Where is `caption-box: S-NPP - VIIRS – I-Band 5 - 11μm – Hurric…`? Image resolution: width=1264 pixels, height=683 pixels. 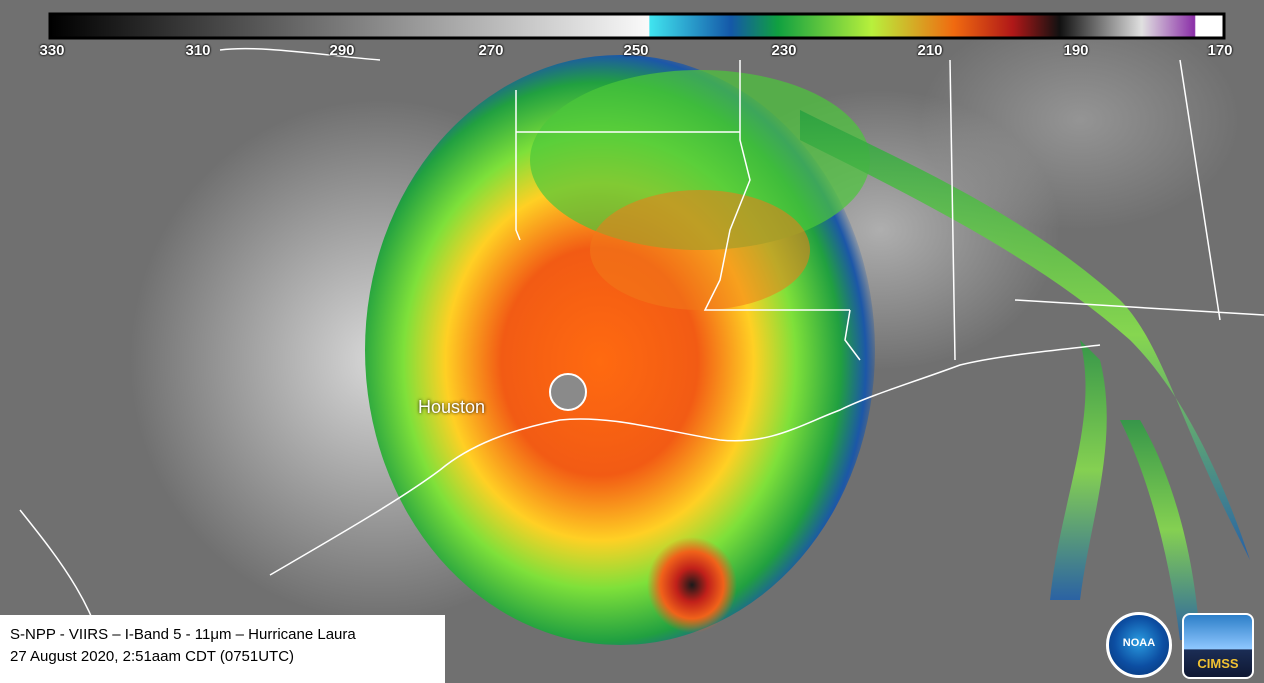
caption-box: S-NPP - VIIRS – I-Band 5 - 11μm – Hurric… is located at coordinates (222, 649).